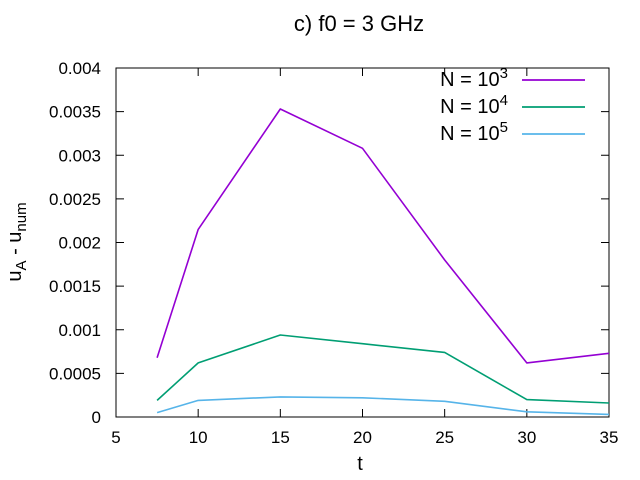  I want to click on y-tick-label: 0.003, so click(79, 155).